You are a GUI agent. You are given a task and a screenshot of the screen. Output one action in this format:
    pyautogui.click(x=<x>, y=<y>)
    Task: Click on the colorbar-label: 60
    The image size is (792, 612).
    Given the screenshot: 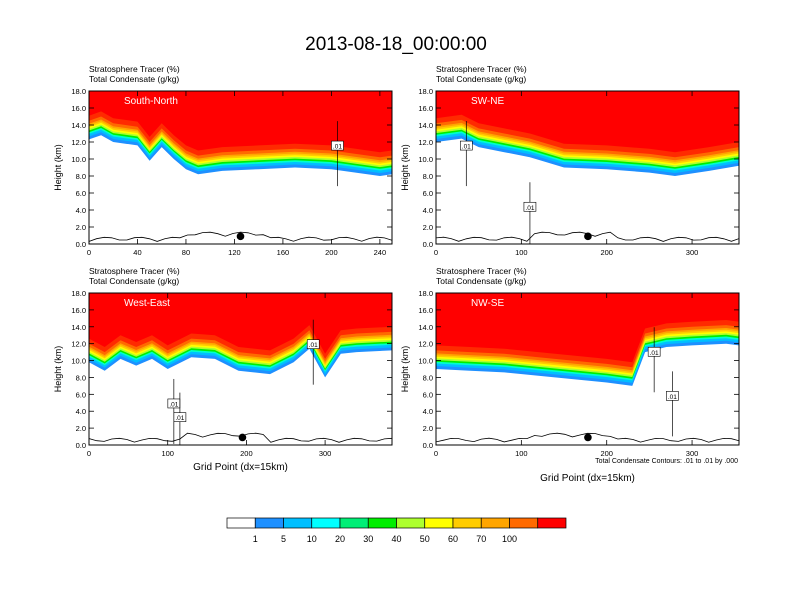 What is the action you would take?
    pyautogui.click(x=453, y=539)
    